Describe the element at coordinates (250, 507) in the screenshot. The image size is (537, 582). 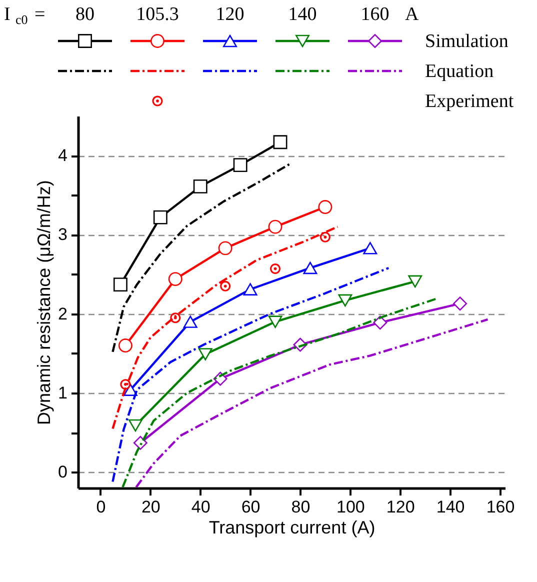
I see `x-tick-label: 60` at that location.